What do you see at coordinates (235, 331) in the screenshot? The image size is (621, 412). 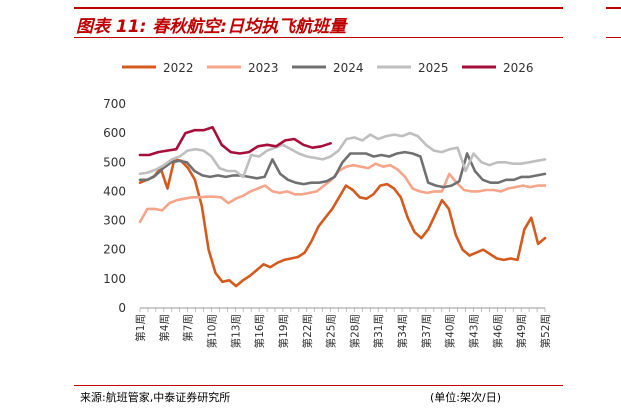 I see `x-tick-label-4: 第13周` at bounding box center [235, 331].